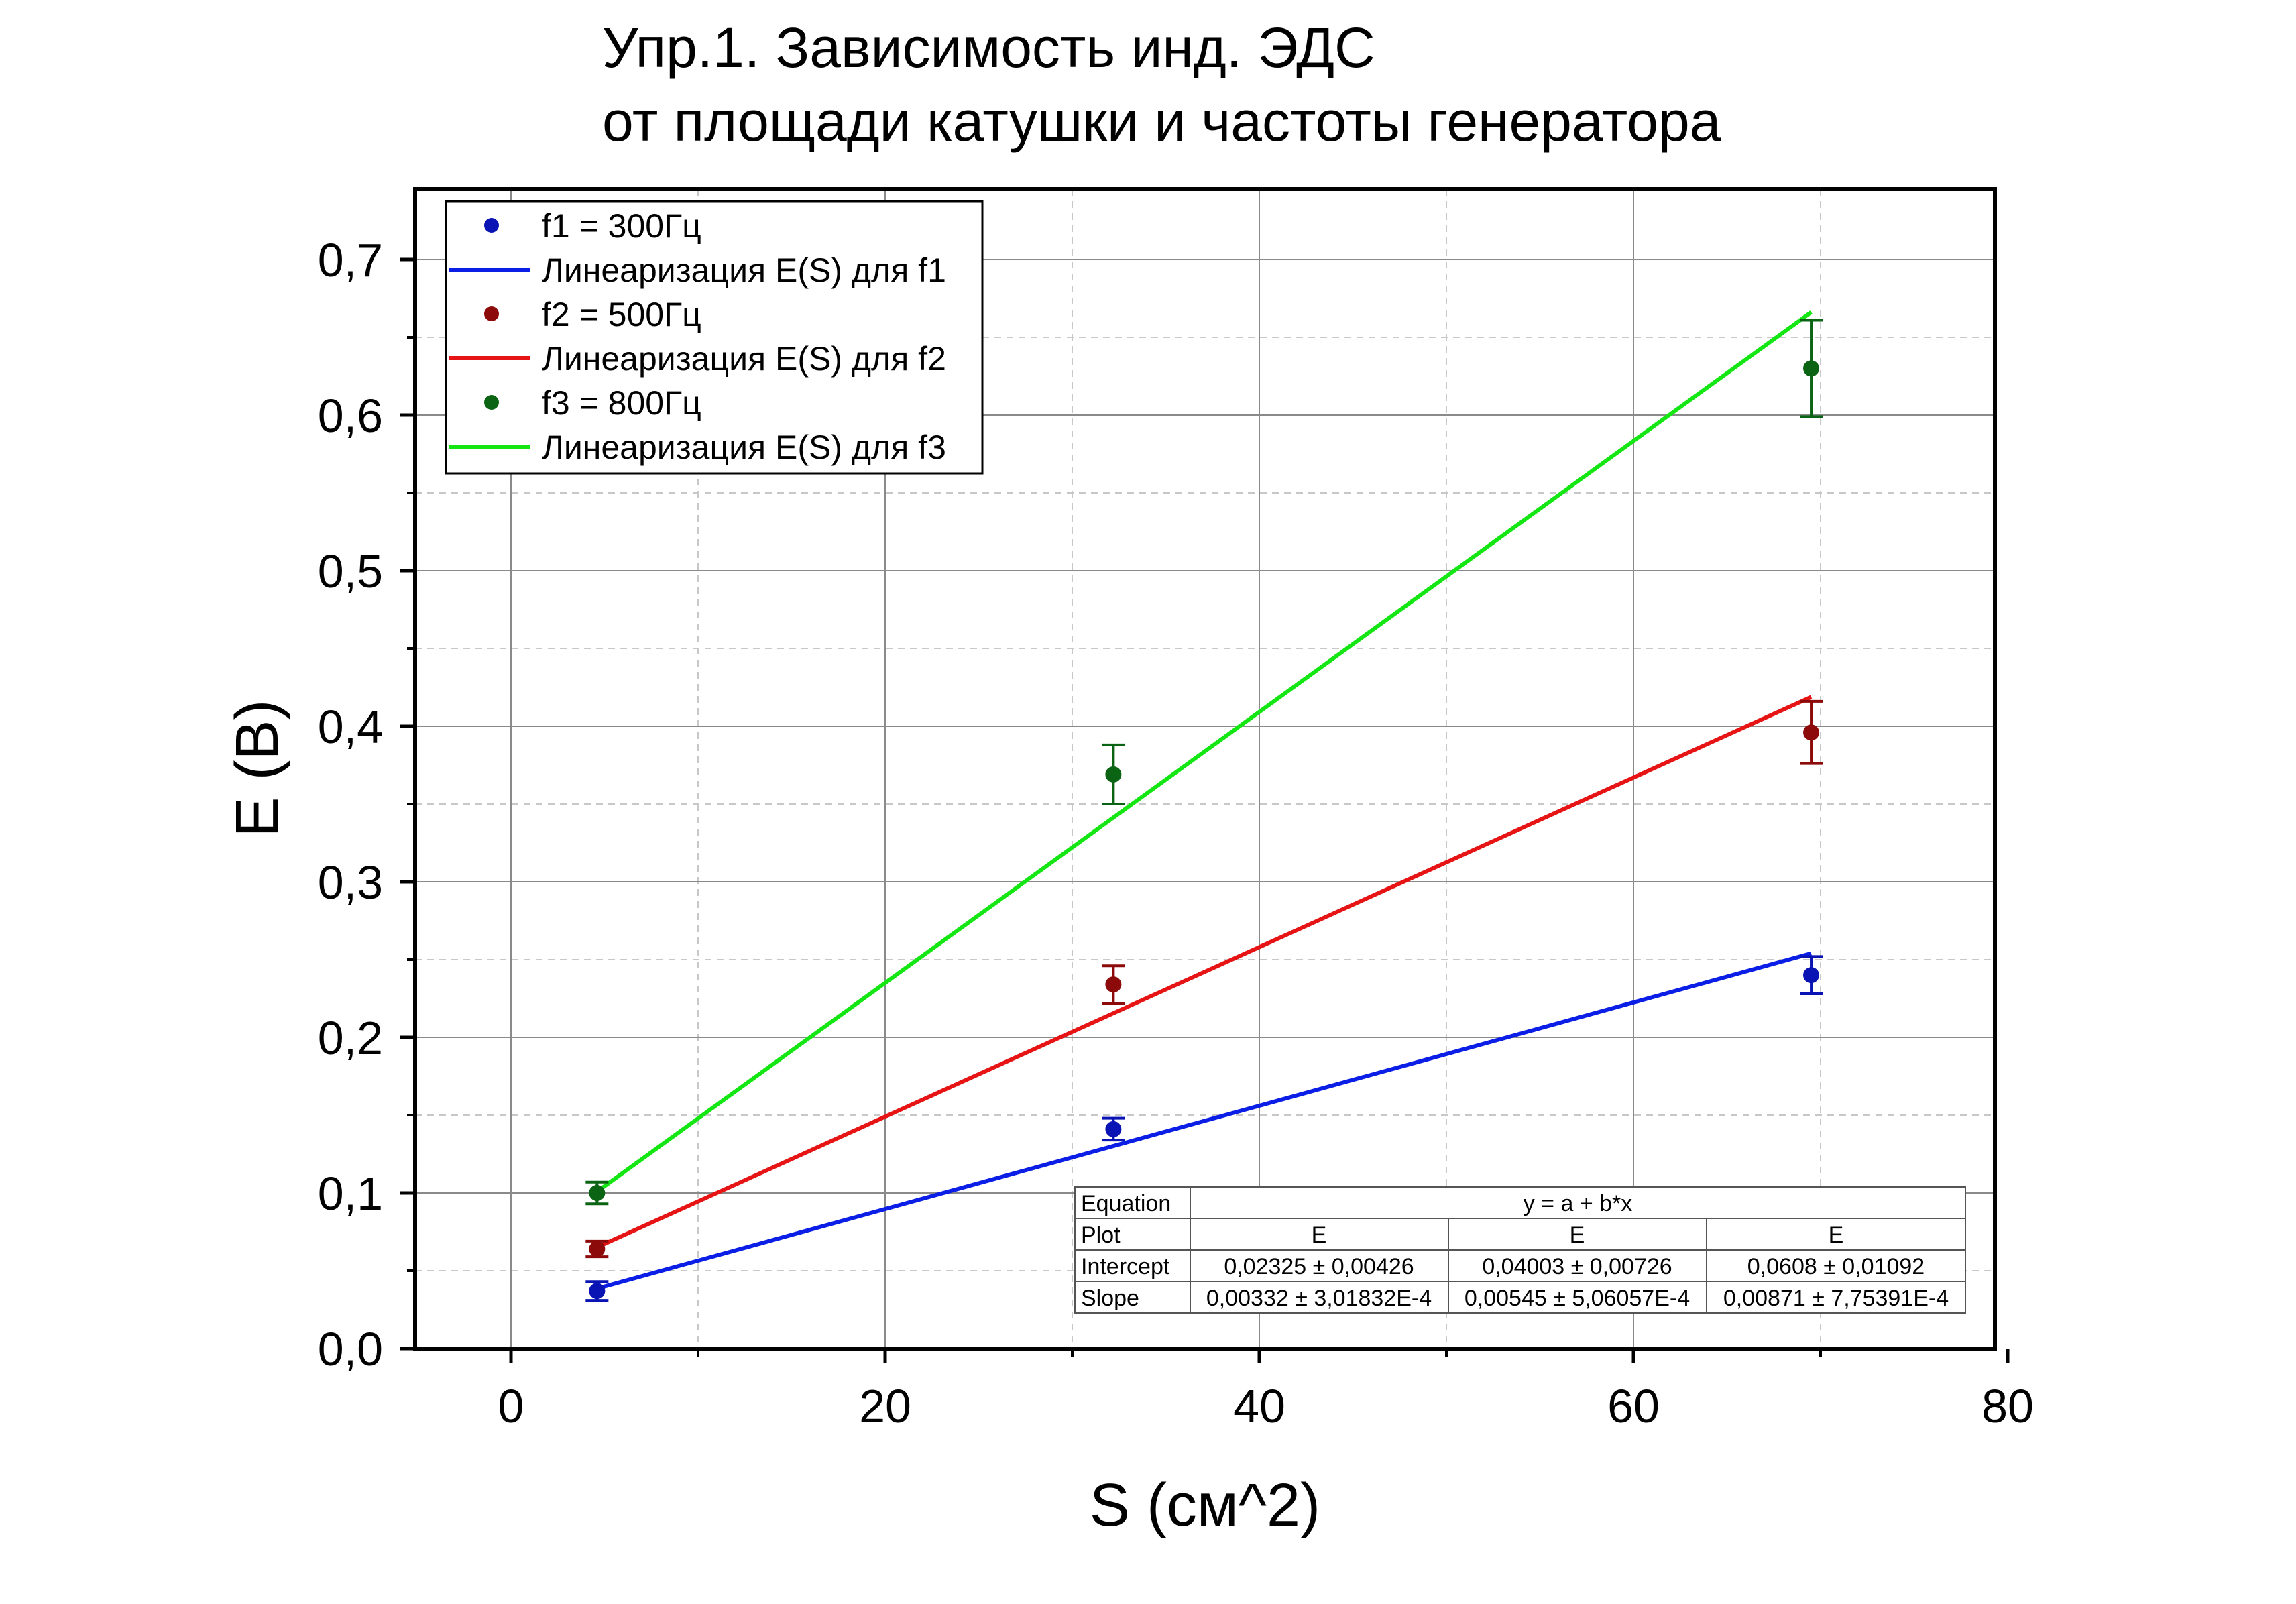 This screenshot has height=1604, width=2296. Describe the element at coordinates (350, 882) in the screenshot. I see `y-tick-label: 0,3` at that location.